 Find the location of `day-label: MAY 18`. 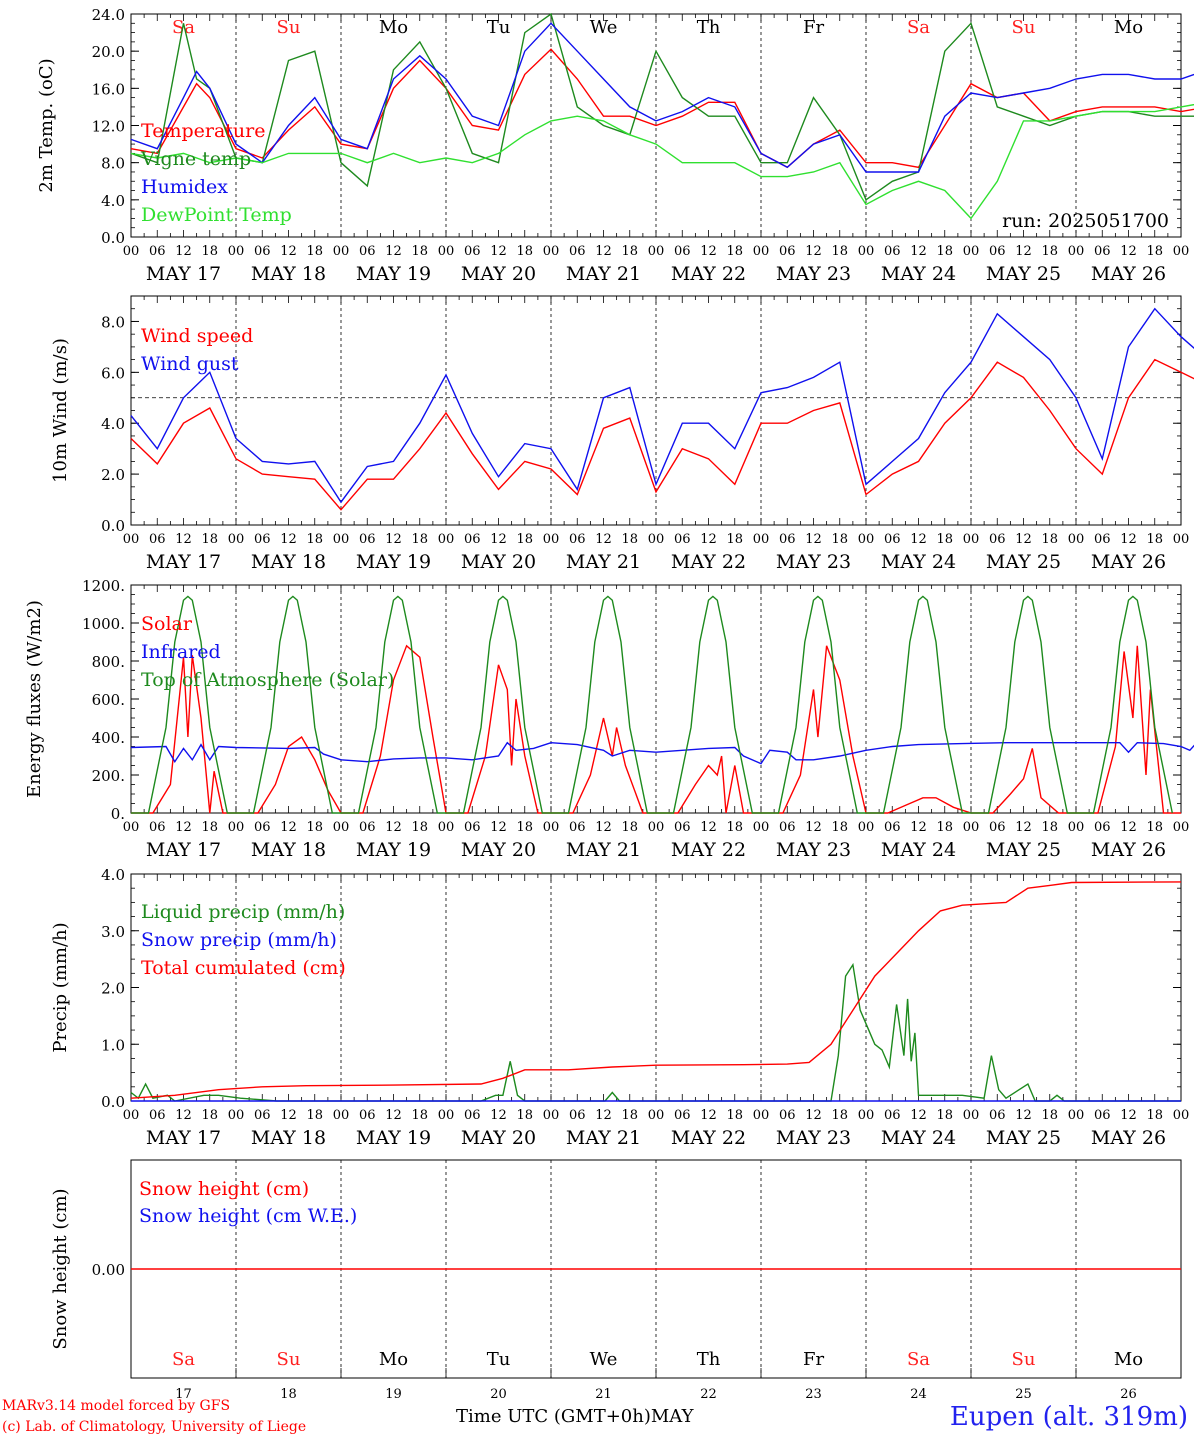

day-label: MAY 18 is located at coordinates (288, 850).